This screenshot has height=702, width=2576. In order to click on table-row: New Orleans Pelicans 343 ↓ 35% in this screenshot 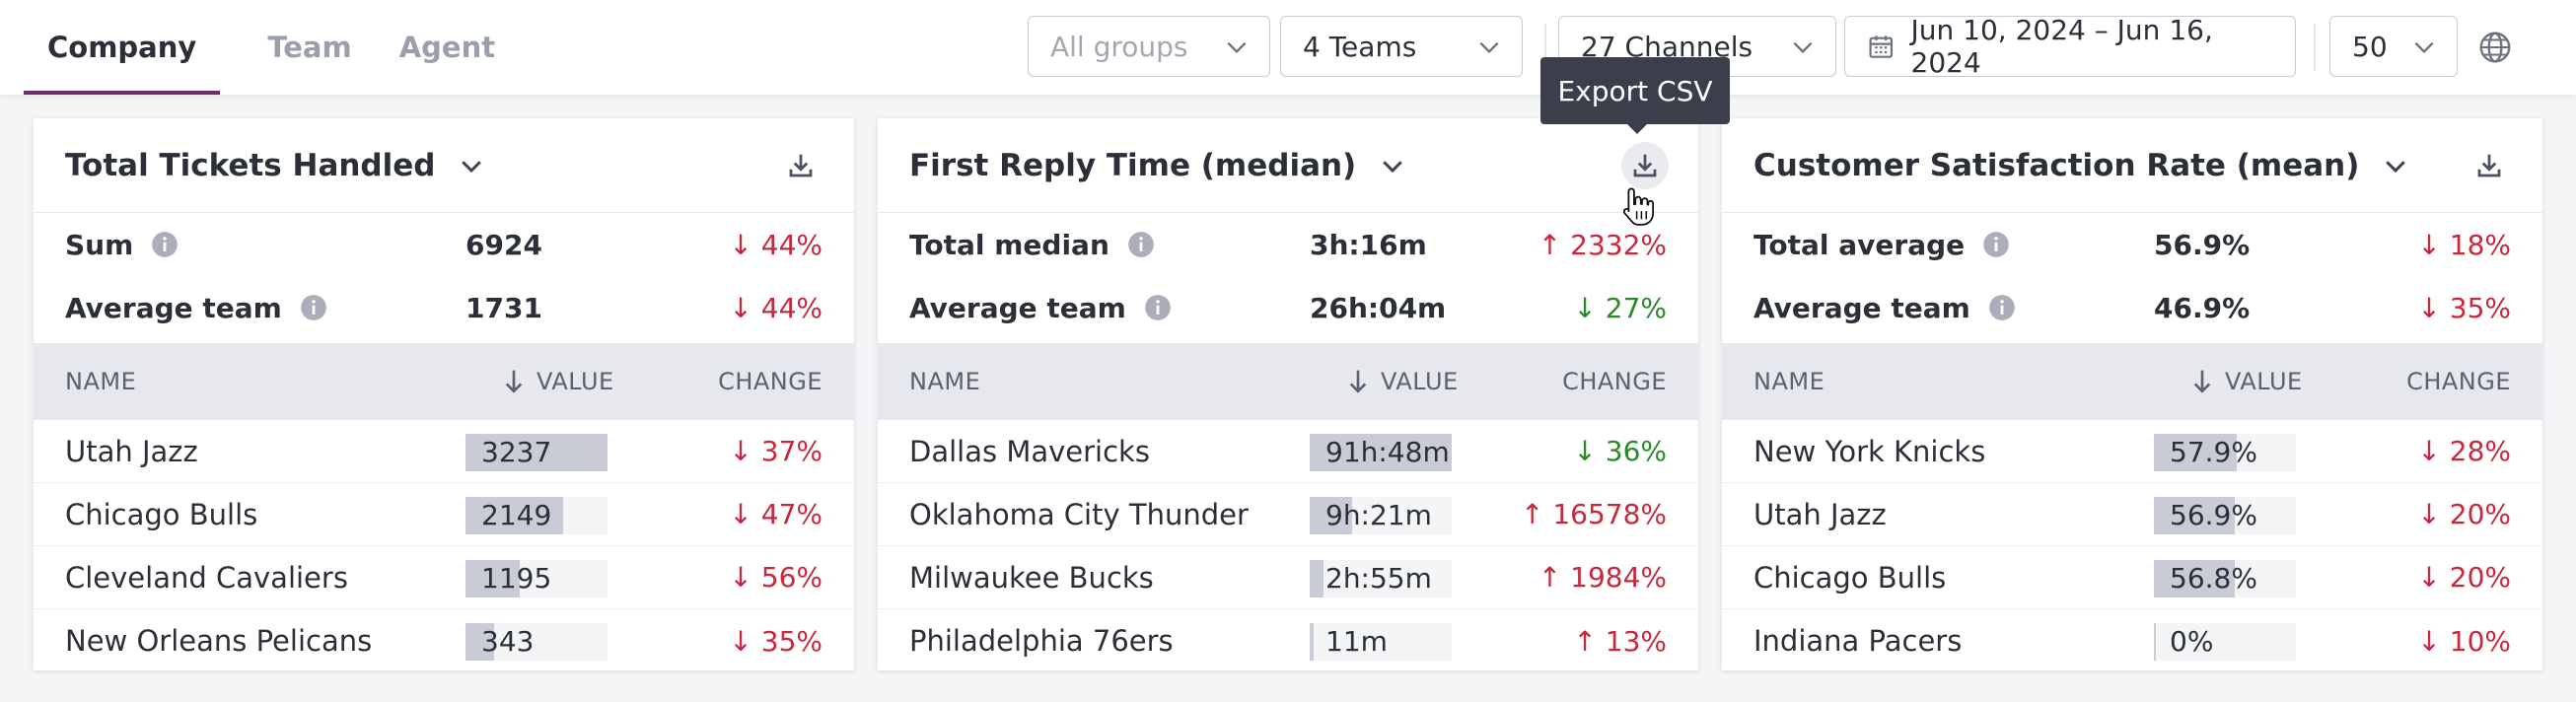, I will do `click(444, 640)`.